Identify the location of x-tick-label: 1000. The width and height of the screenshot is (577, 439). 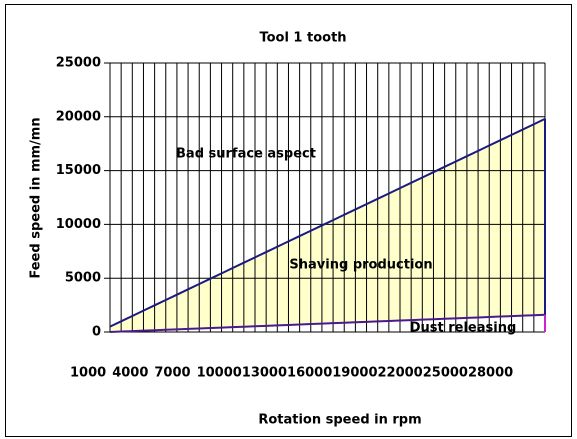
(88, 373).